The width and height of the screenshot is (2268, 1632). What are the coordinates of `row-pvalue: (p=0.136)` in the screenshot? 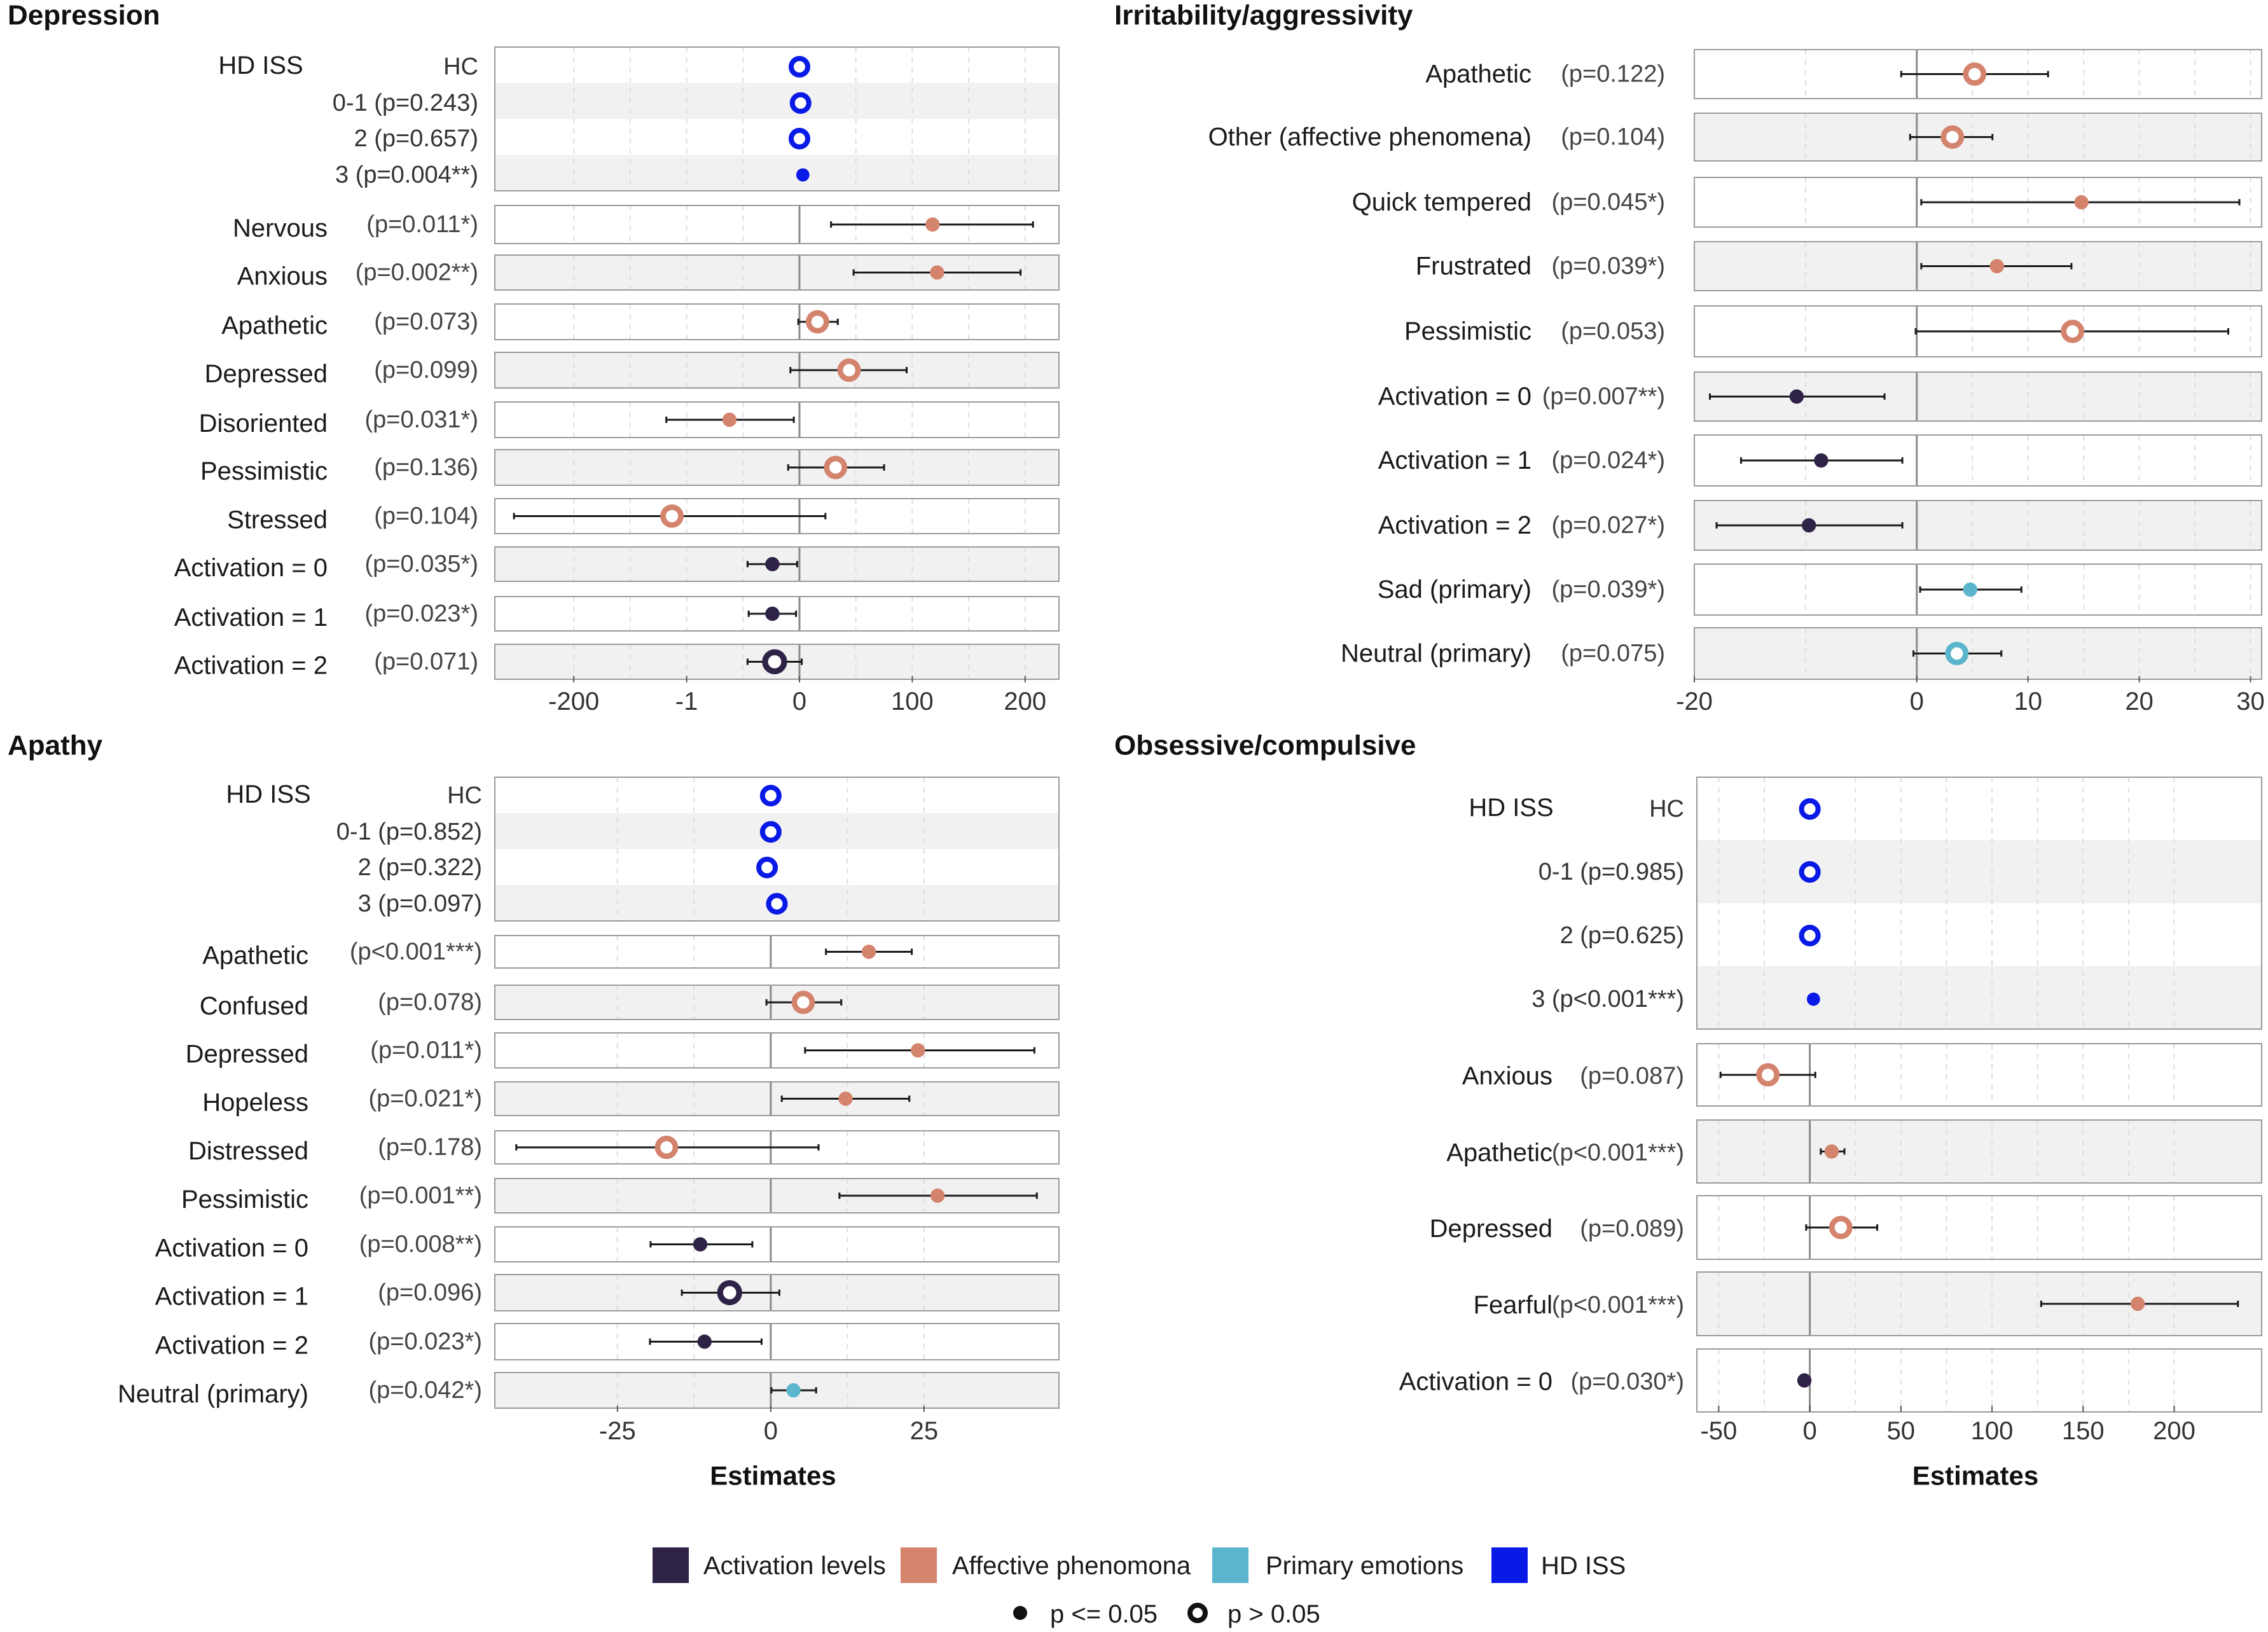 It's located at (426, 467).